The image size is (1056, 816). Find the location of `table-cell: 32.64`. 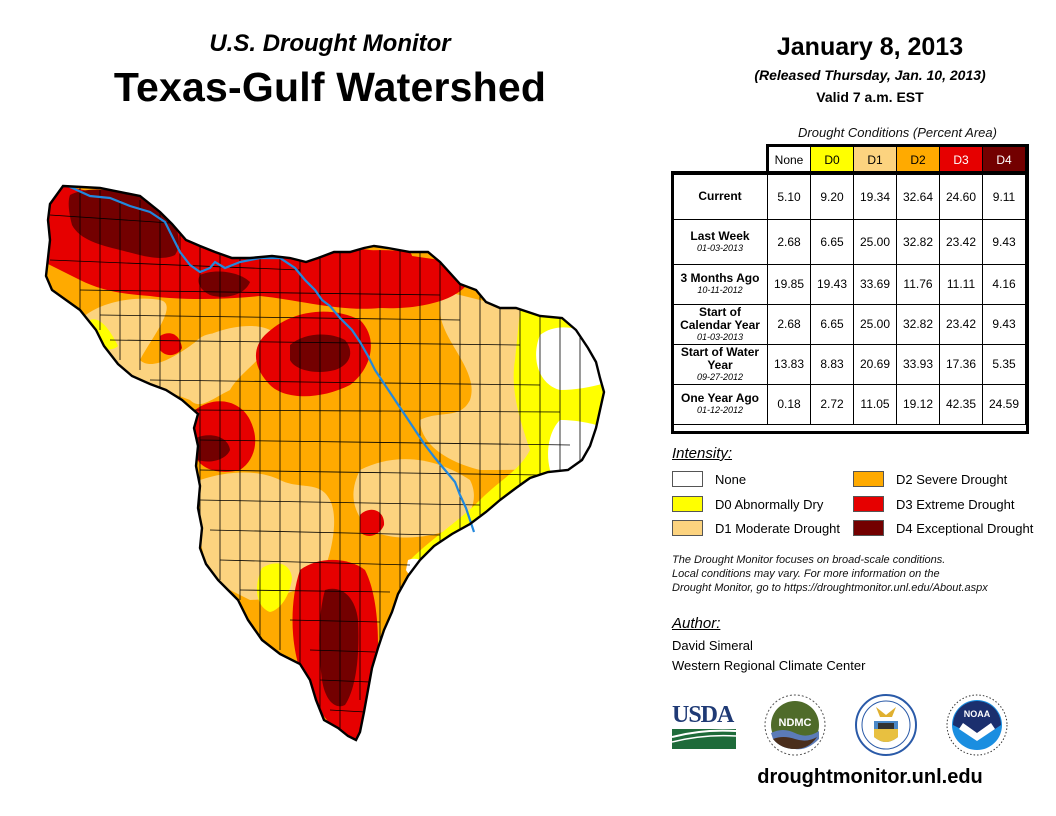

table-cell: 32.64 is located at coordinates (918, 196).